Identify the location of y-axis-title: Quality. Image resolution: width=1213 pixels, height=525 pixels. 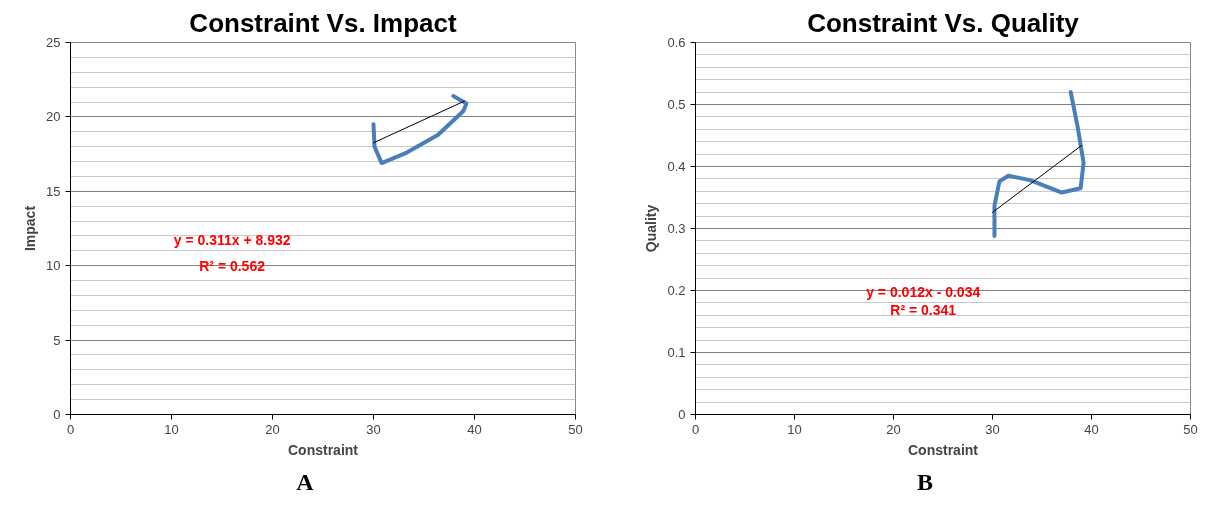
(651, 228).